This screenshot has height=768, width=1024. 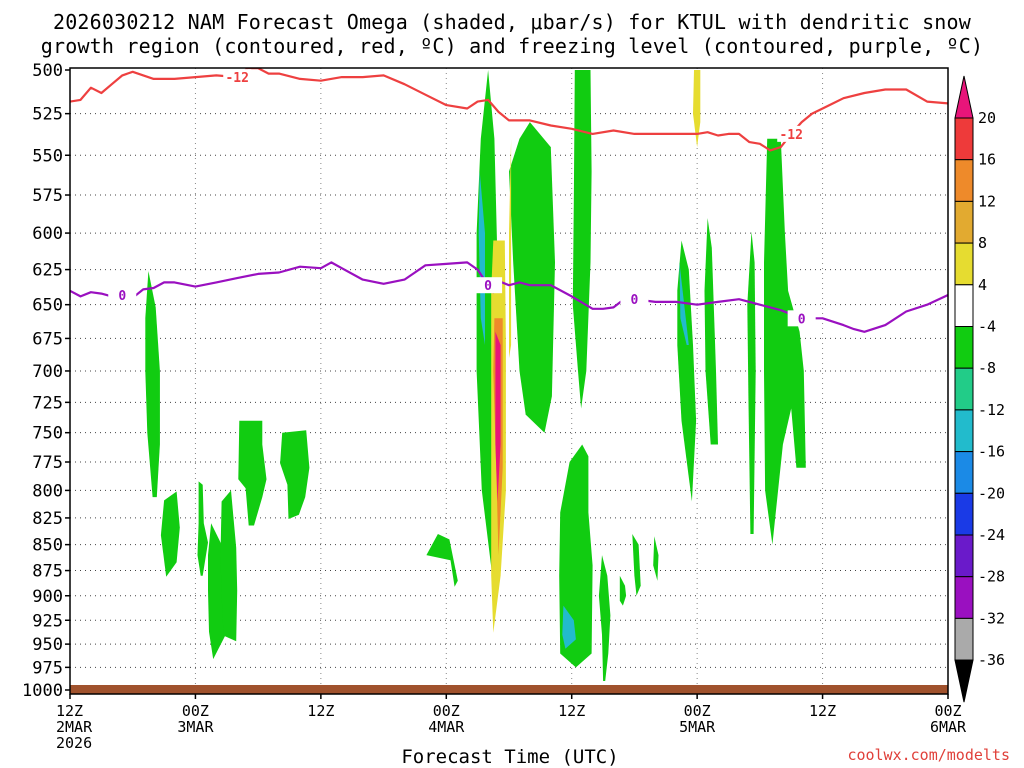 What do you see at coordinates (47, 572) in the screenshot?
I see `y-tick-label: 875` at bounding box center [47, 572].